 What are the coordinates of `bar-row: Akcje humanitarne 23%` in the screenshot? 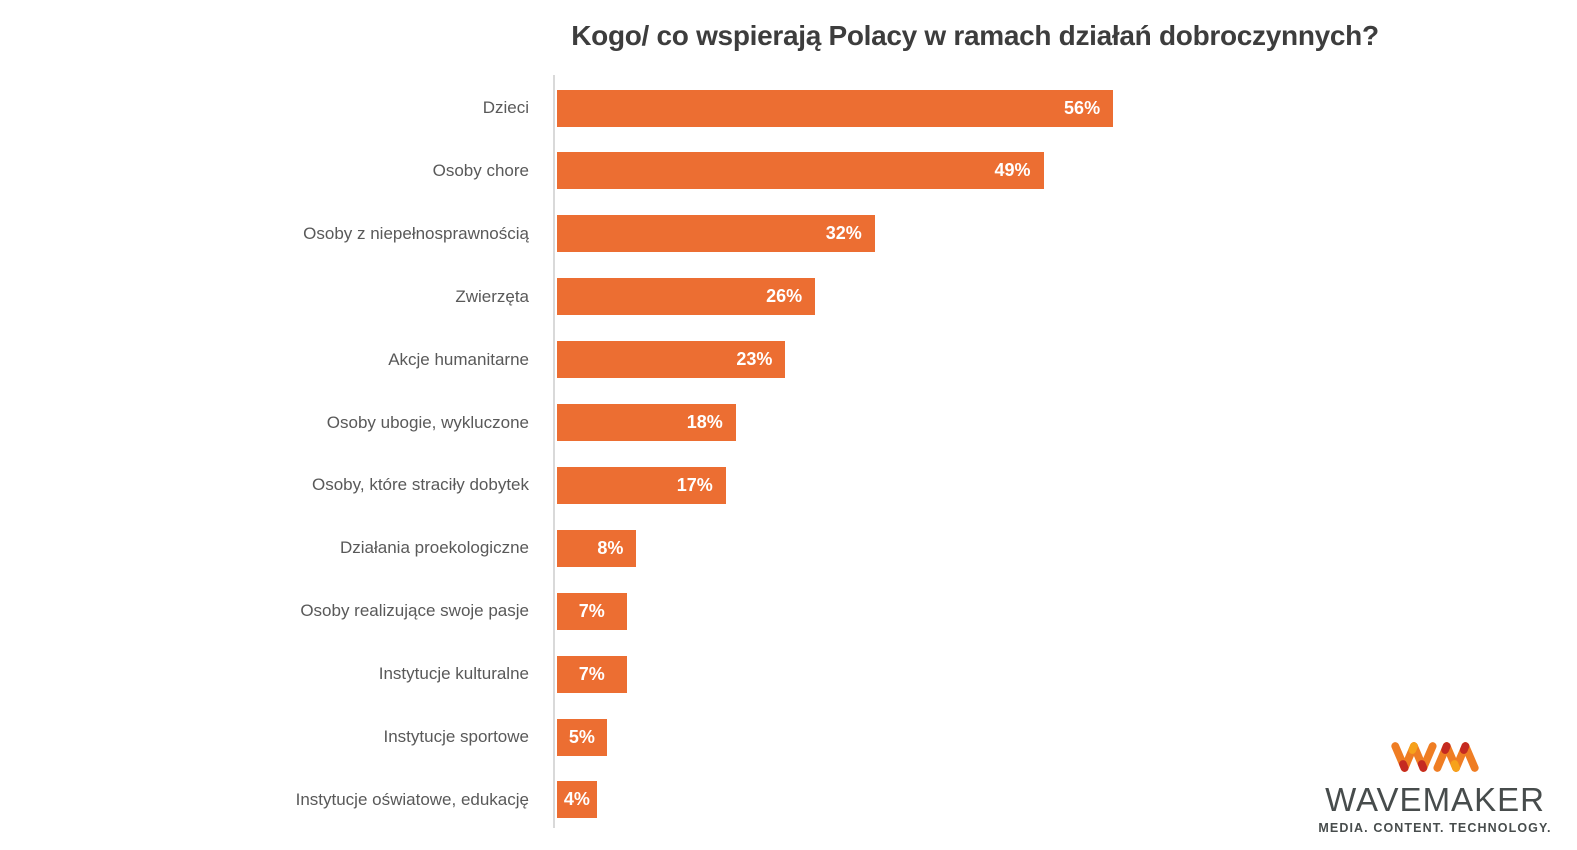 It's located at (788, 360).